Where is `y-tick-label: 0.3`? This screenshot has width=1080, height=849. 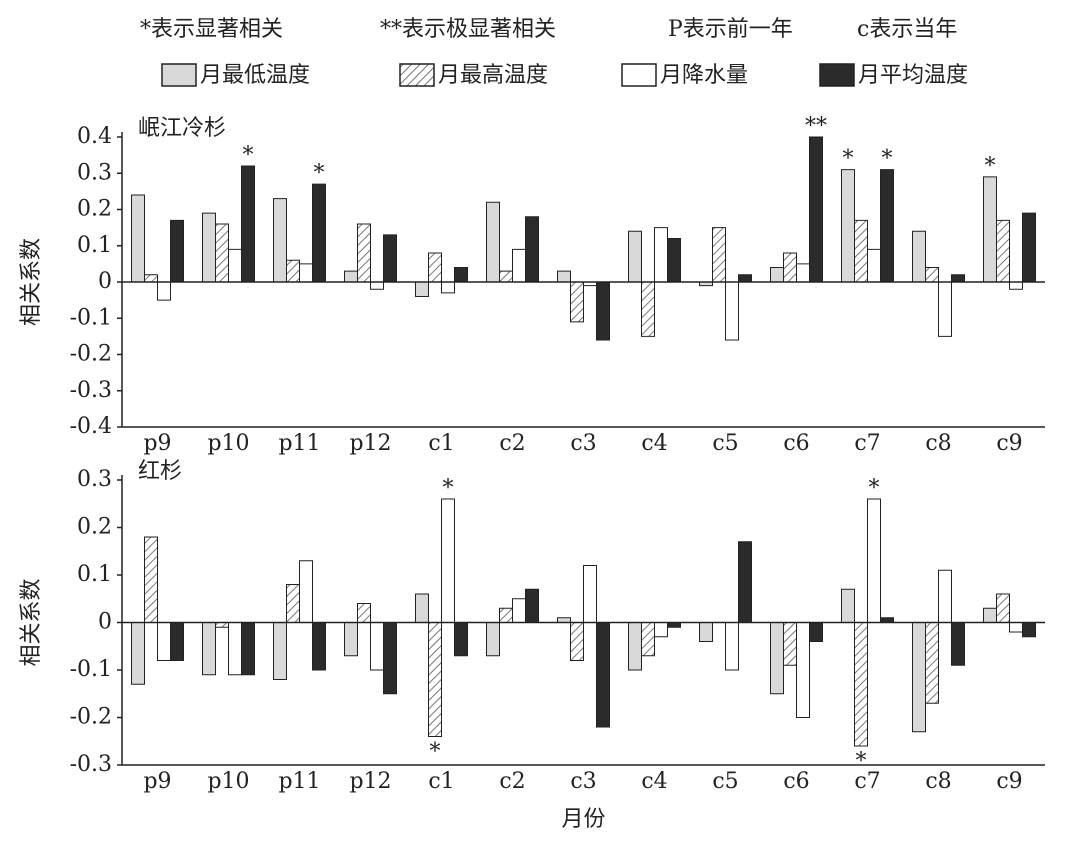
y-tick-label: 0.3 is located at coordinates (94, 479).